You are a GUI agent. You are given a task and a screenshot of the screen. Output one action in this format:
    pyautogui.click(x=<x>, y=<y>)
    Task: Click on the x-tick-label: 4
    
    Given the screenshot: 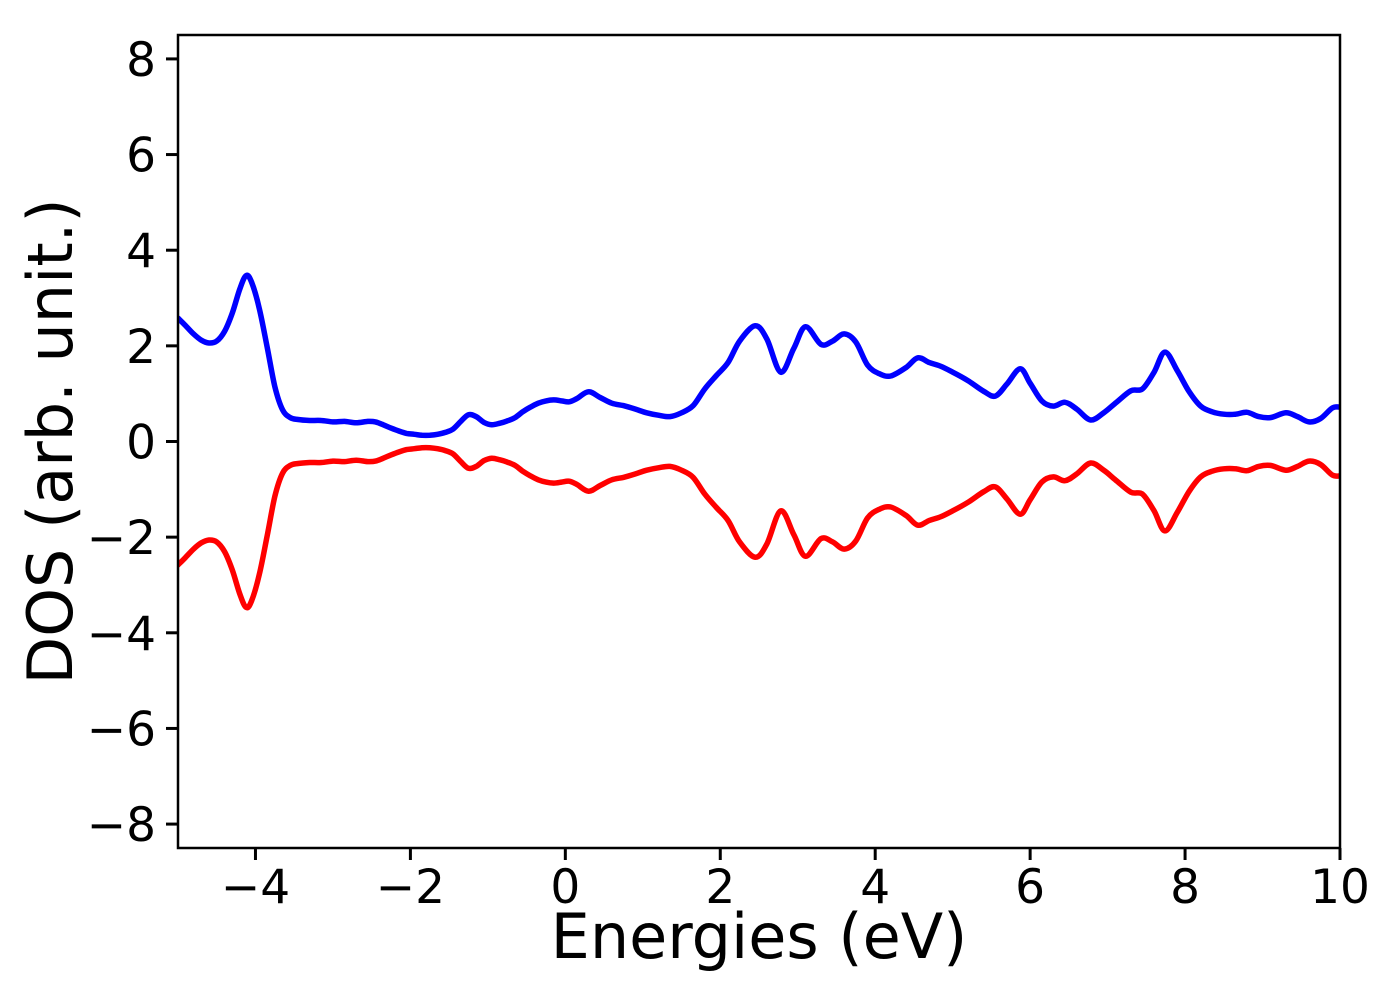 What is the action you would take?
    pyautogui.click(x=875, y=887)
    